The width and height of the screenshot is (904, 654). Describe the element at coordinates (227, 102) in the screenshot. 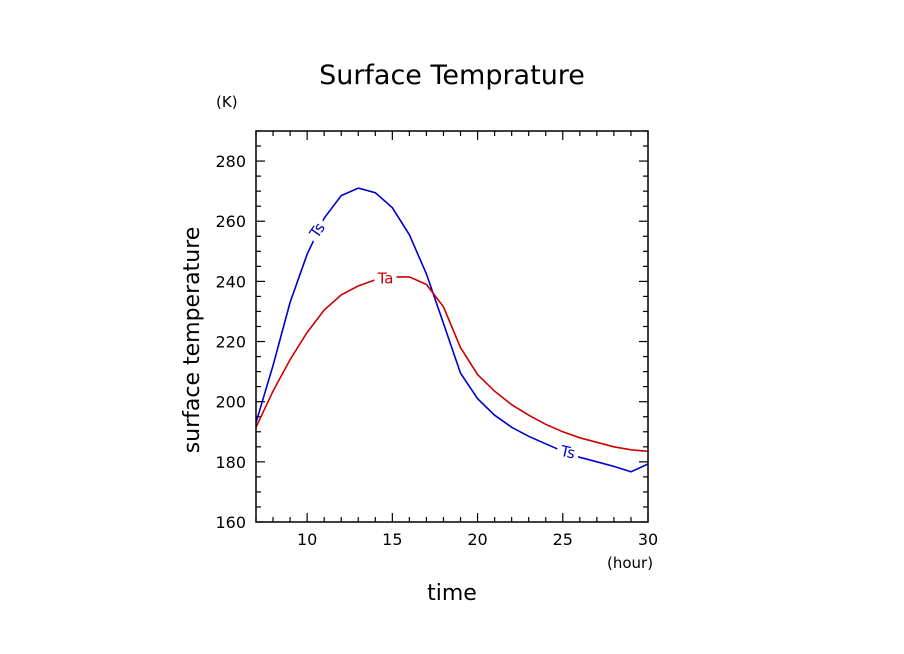

I see `y-unit-label: (K)` at that location.